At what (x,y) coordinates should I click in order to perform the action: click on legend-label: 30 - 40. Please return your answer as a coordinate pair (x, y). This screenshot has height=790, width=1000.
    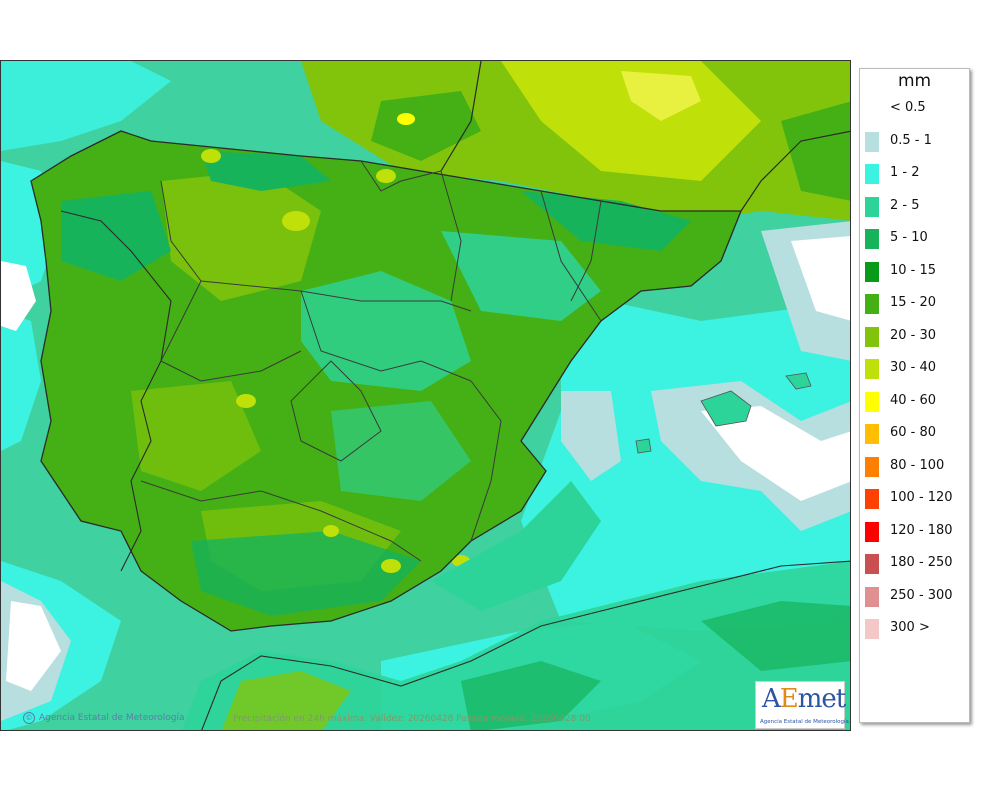
    Looking at the image, I should click on (913, 367).